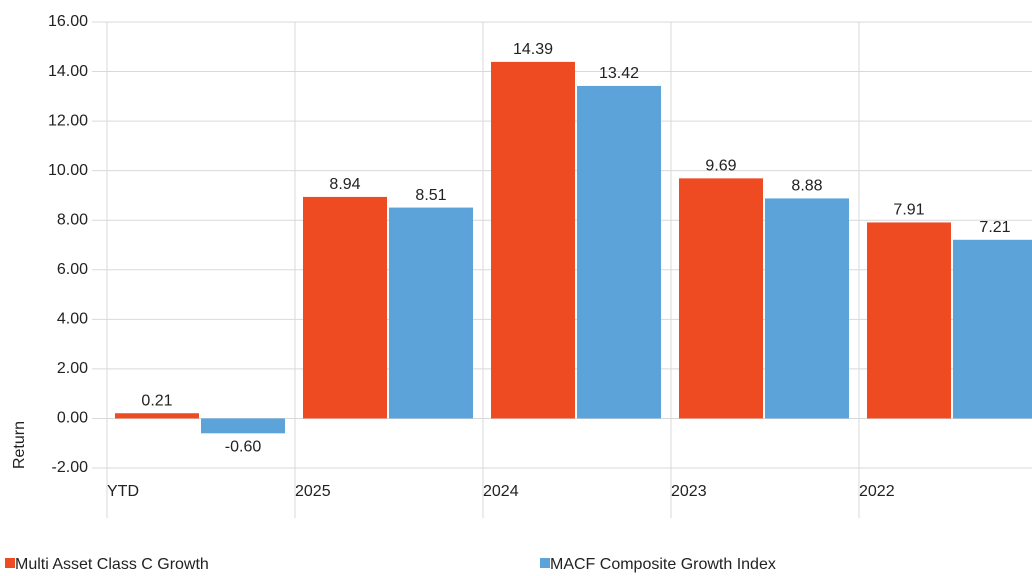  What do you see at coordinates (156, 400) in the screenshot?
I see `value-label: 0.21` at bounding box center [156, 400].